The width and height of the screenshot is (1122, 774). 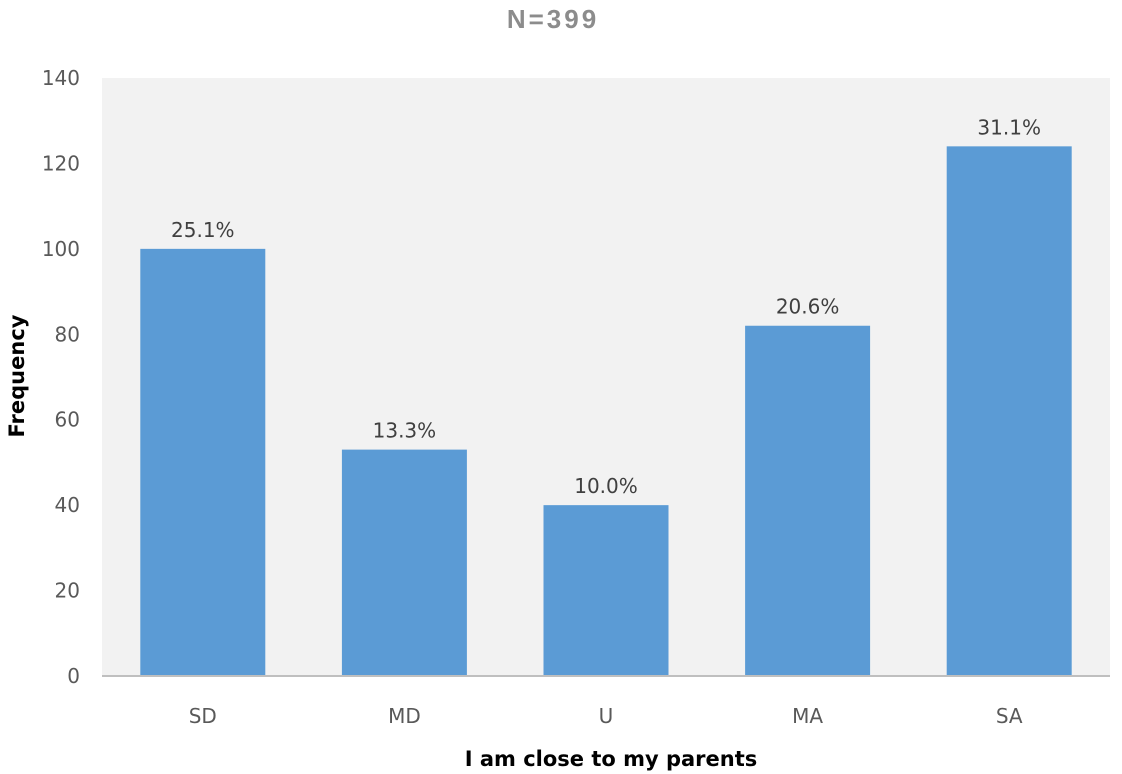 I want to click on y-tick-label: 0, so click(x=73, y=676).